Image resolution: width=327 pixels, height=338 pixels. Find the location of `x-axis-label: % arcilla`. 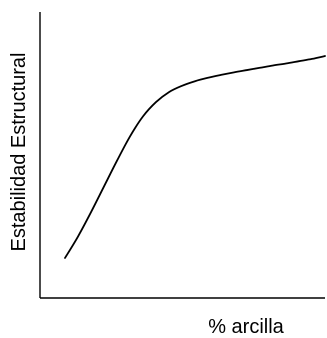

x-axis-label: % arcilla is located at coordinates (246, 327).